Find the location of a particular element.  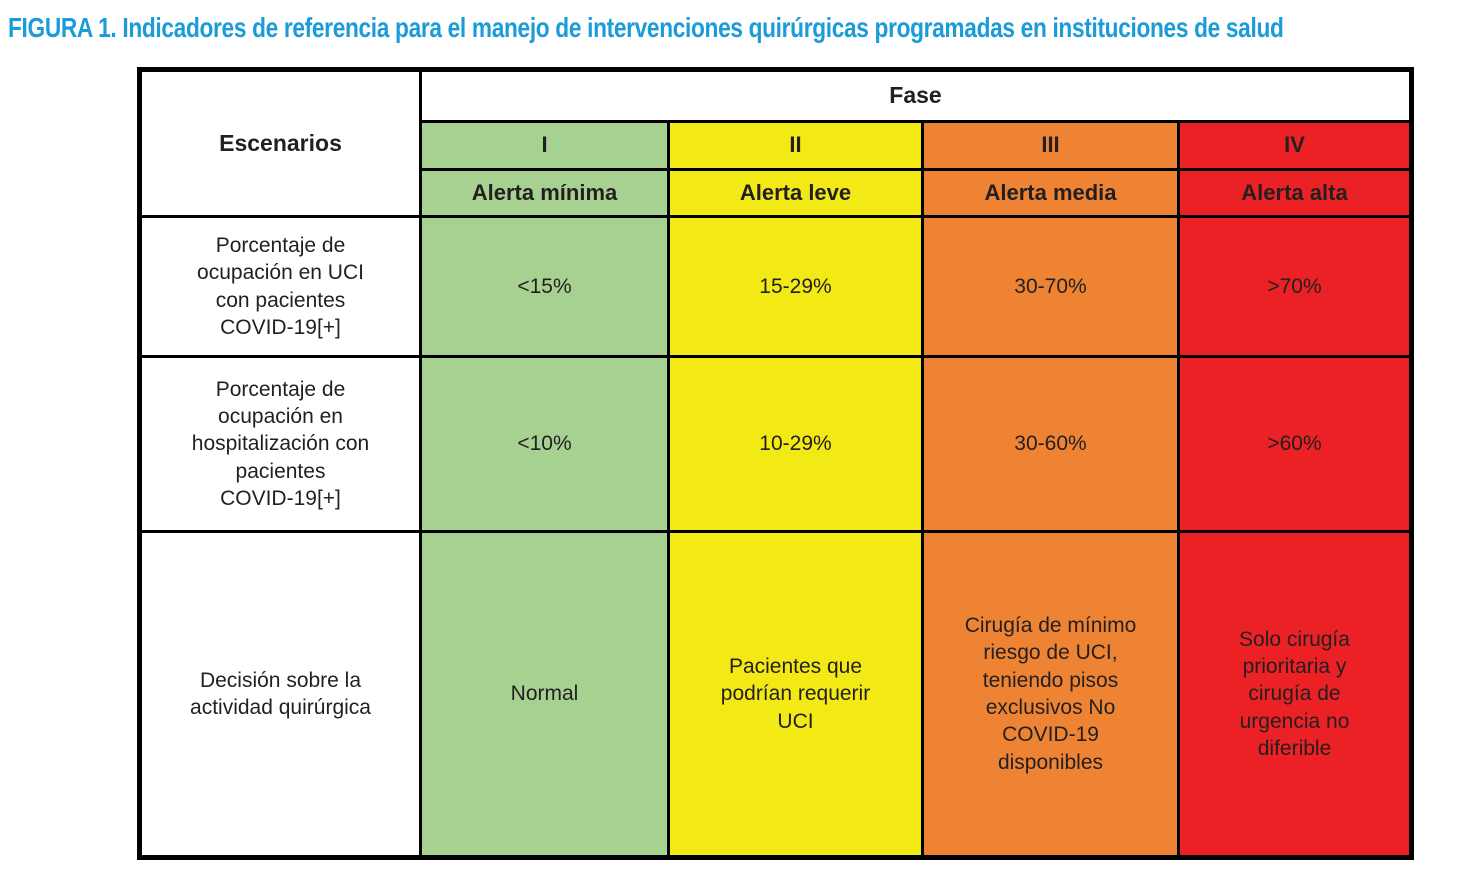

phase-2-numeral: II is located at coordinates (795, 145).